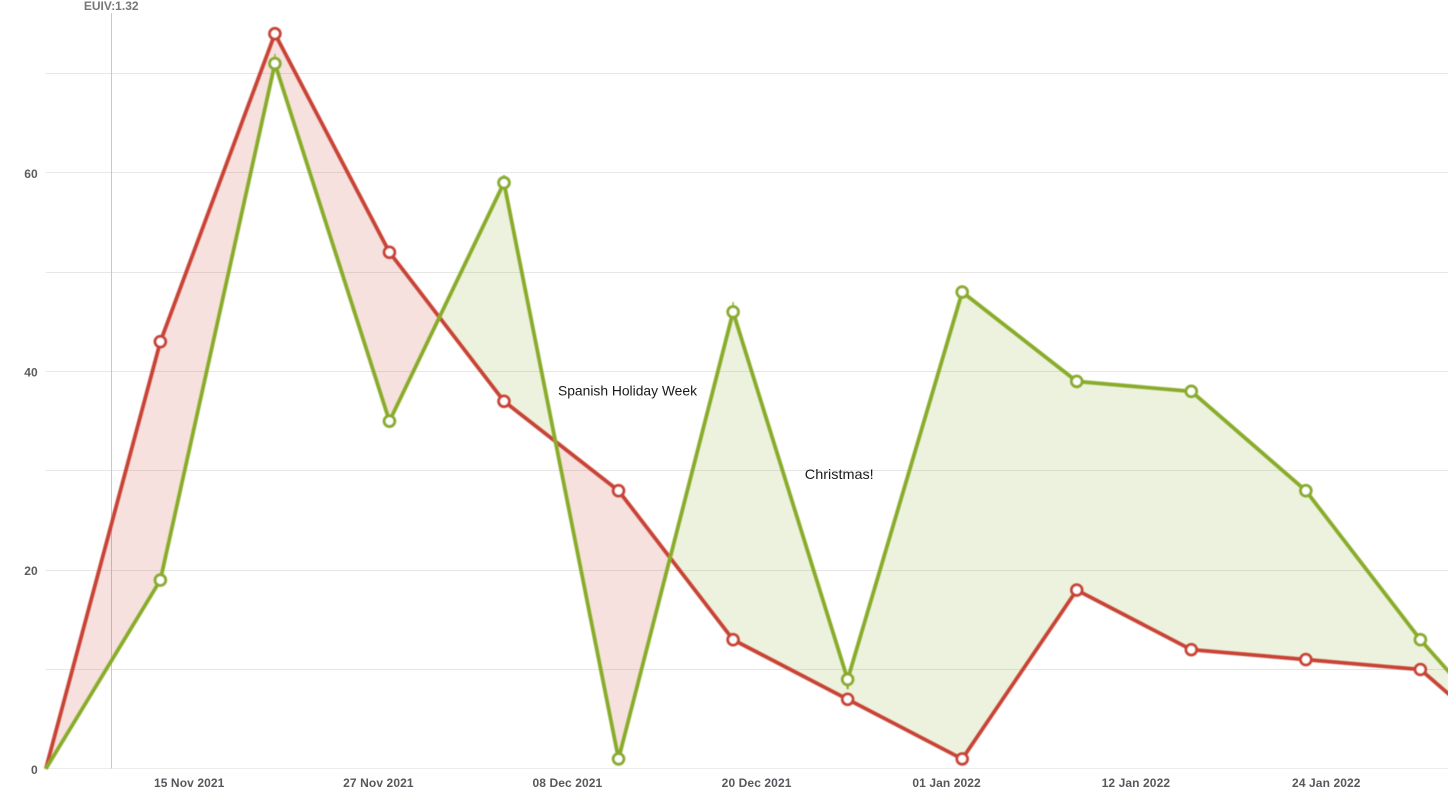 The height and width of the screenshot is (808, 1448). What do you see at coordinates (567, 783) in the screenshot?
I see `svg-text: 08 Dec 2021` at bounding box center [567, 783].